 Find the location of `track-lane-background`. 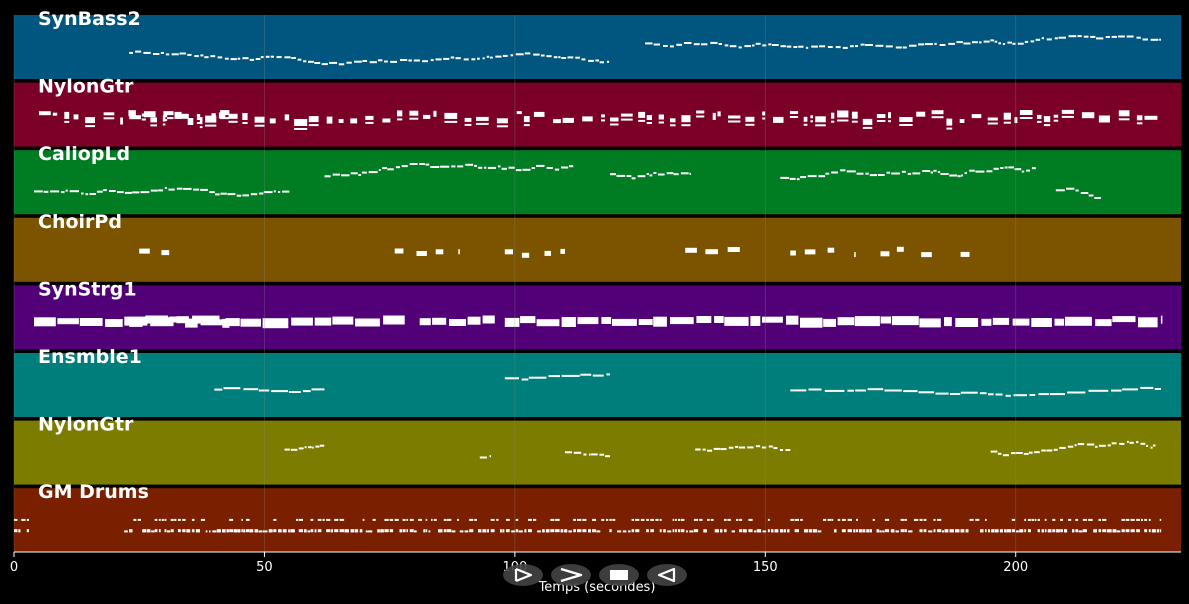

track-lane-background is located at coordinates (597, 249).